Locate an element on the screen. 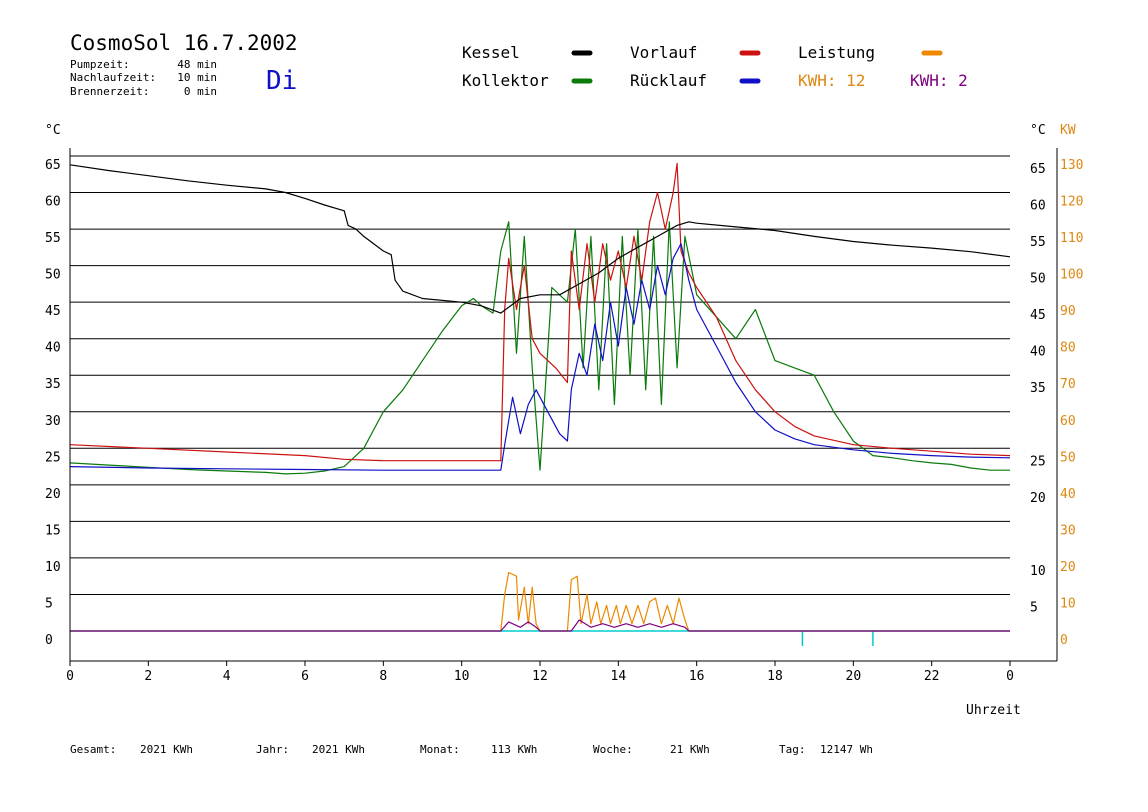  y2-tick-label: 130 is located at coordinates (1071, 165).